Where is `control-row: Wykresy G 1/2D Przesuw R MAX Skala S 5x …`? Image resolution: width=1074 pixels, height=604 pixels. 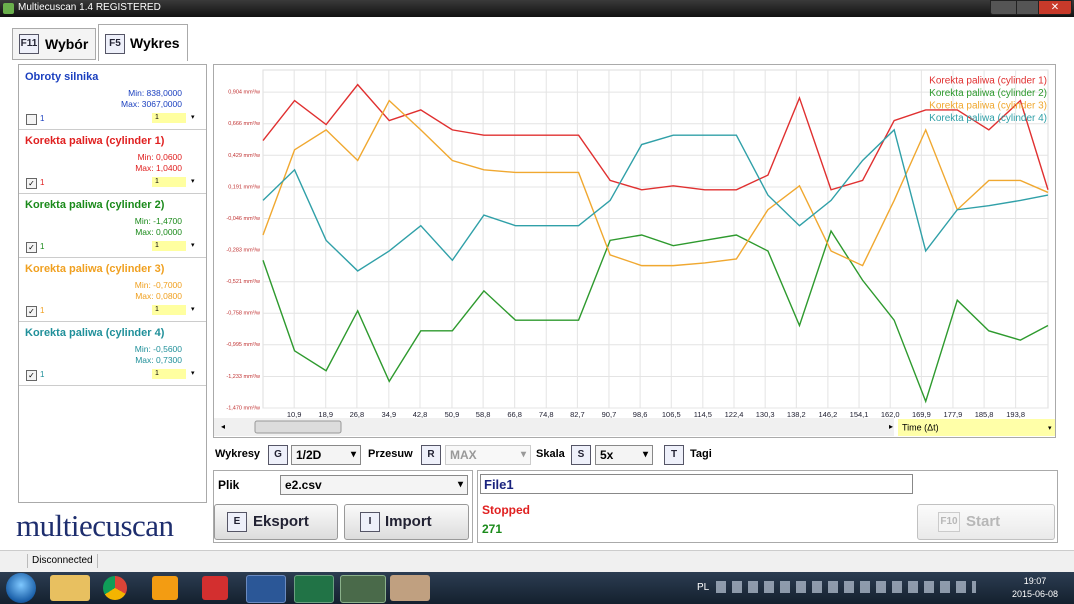
control-row: Wykresy G 1/2D Przesuw R MAX Skala S 5x … is located at coordinates (634, 455).